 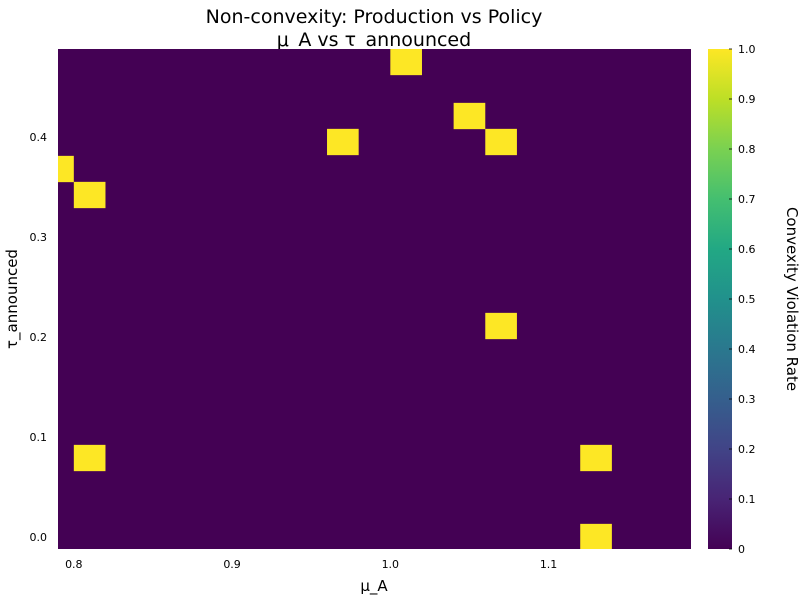 I want to click on colorbar-tick-label: 0.4, so click(x=747, y=349).